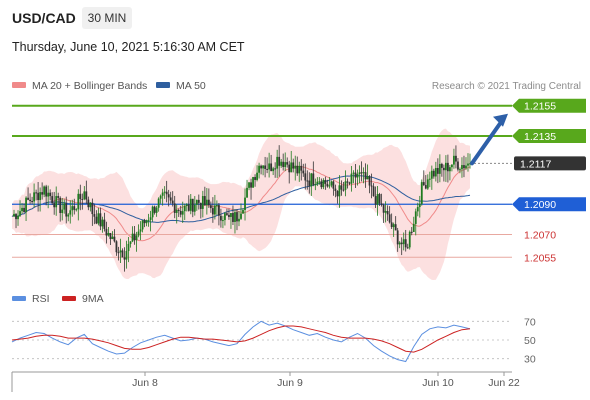  I want to click on osc-tick-label: 30, so click(530, 360).